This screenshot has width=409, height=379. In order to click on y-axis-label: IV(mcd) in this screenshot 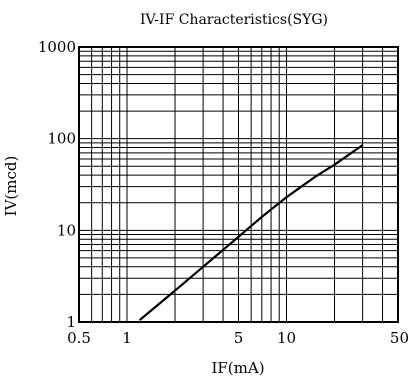, I will do `click(11, 186)`.